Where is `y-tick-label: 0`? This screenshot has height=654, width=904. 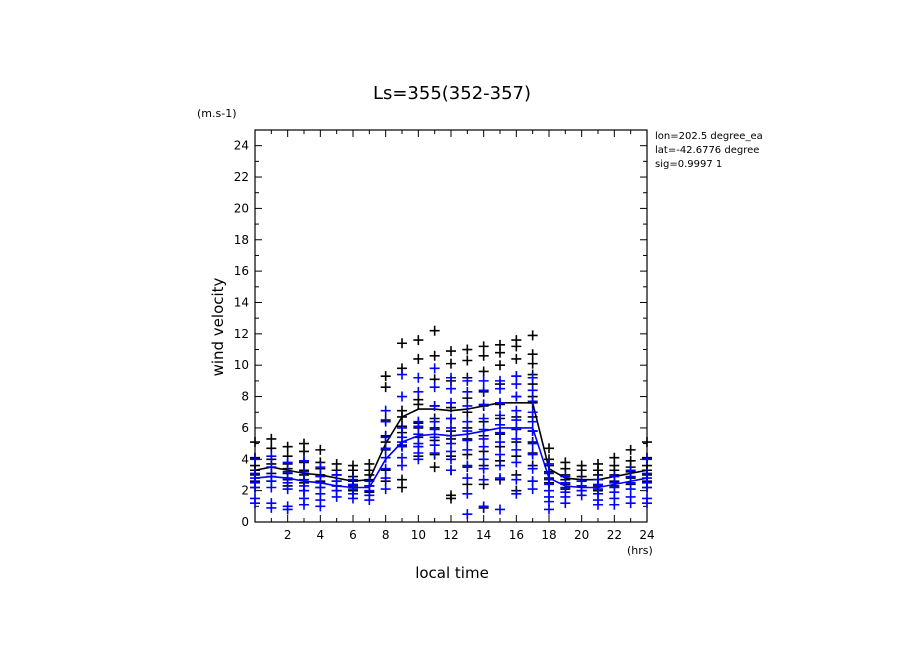 y-tick-label: 0 is located at coordinates (245, 522).